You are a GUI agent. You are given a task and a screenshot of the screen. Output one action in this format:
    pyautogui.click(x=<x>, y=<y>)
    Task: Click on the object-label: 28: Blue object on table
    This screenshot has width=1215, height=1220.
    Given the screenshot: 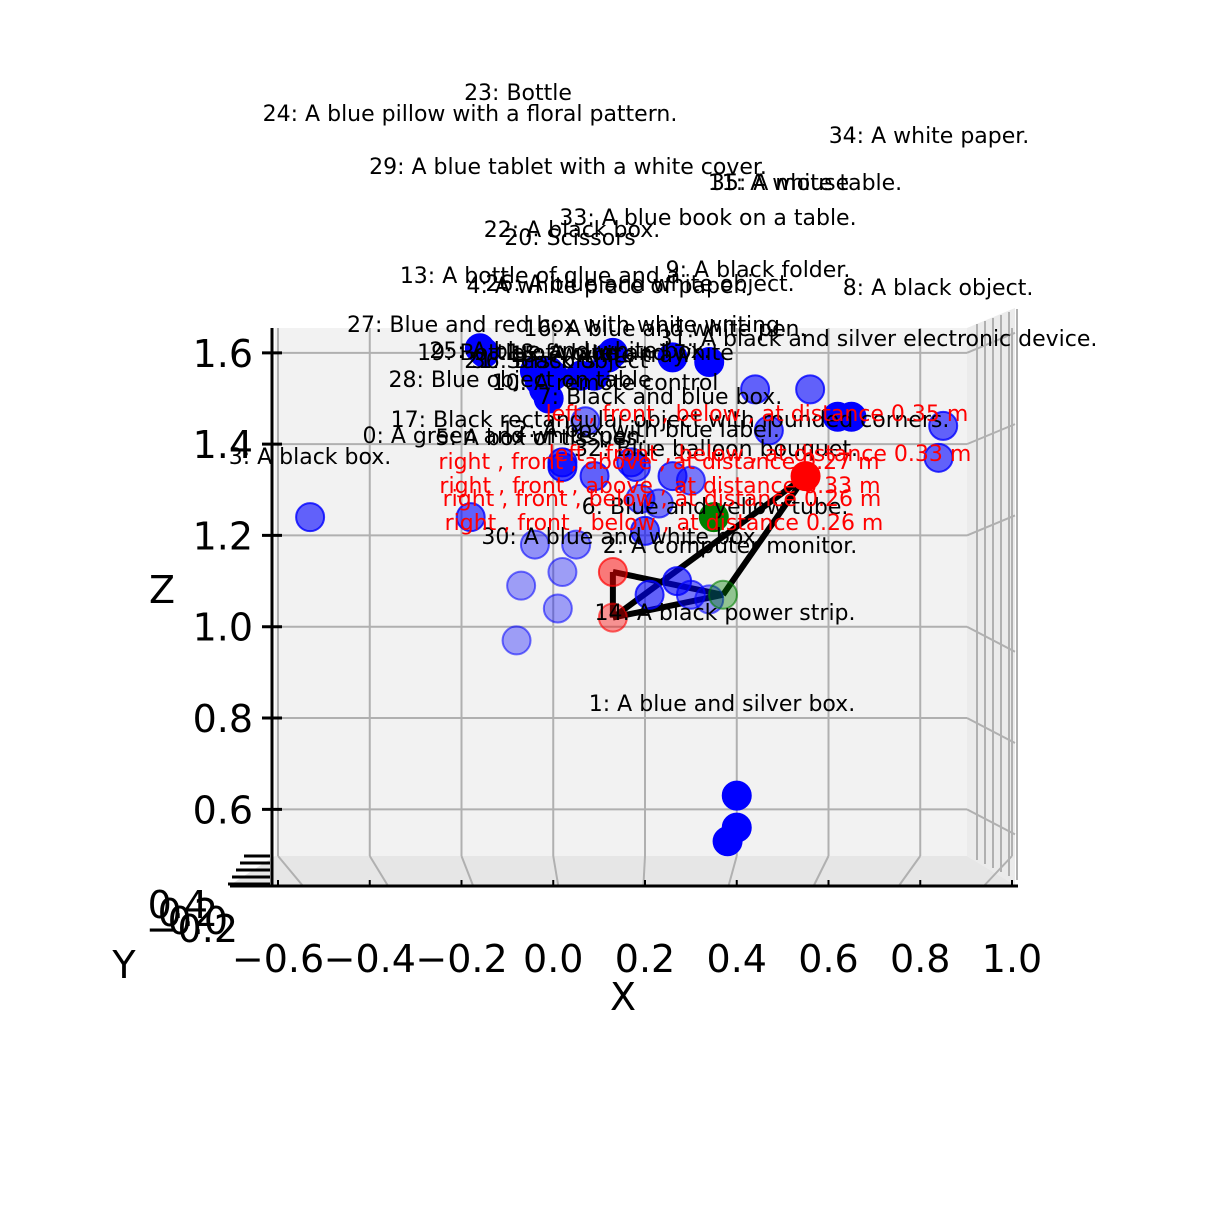 What is the action you would take?
    pyautogui.click(x=520, y=380)
    